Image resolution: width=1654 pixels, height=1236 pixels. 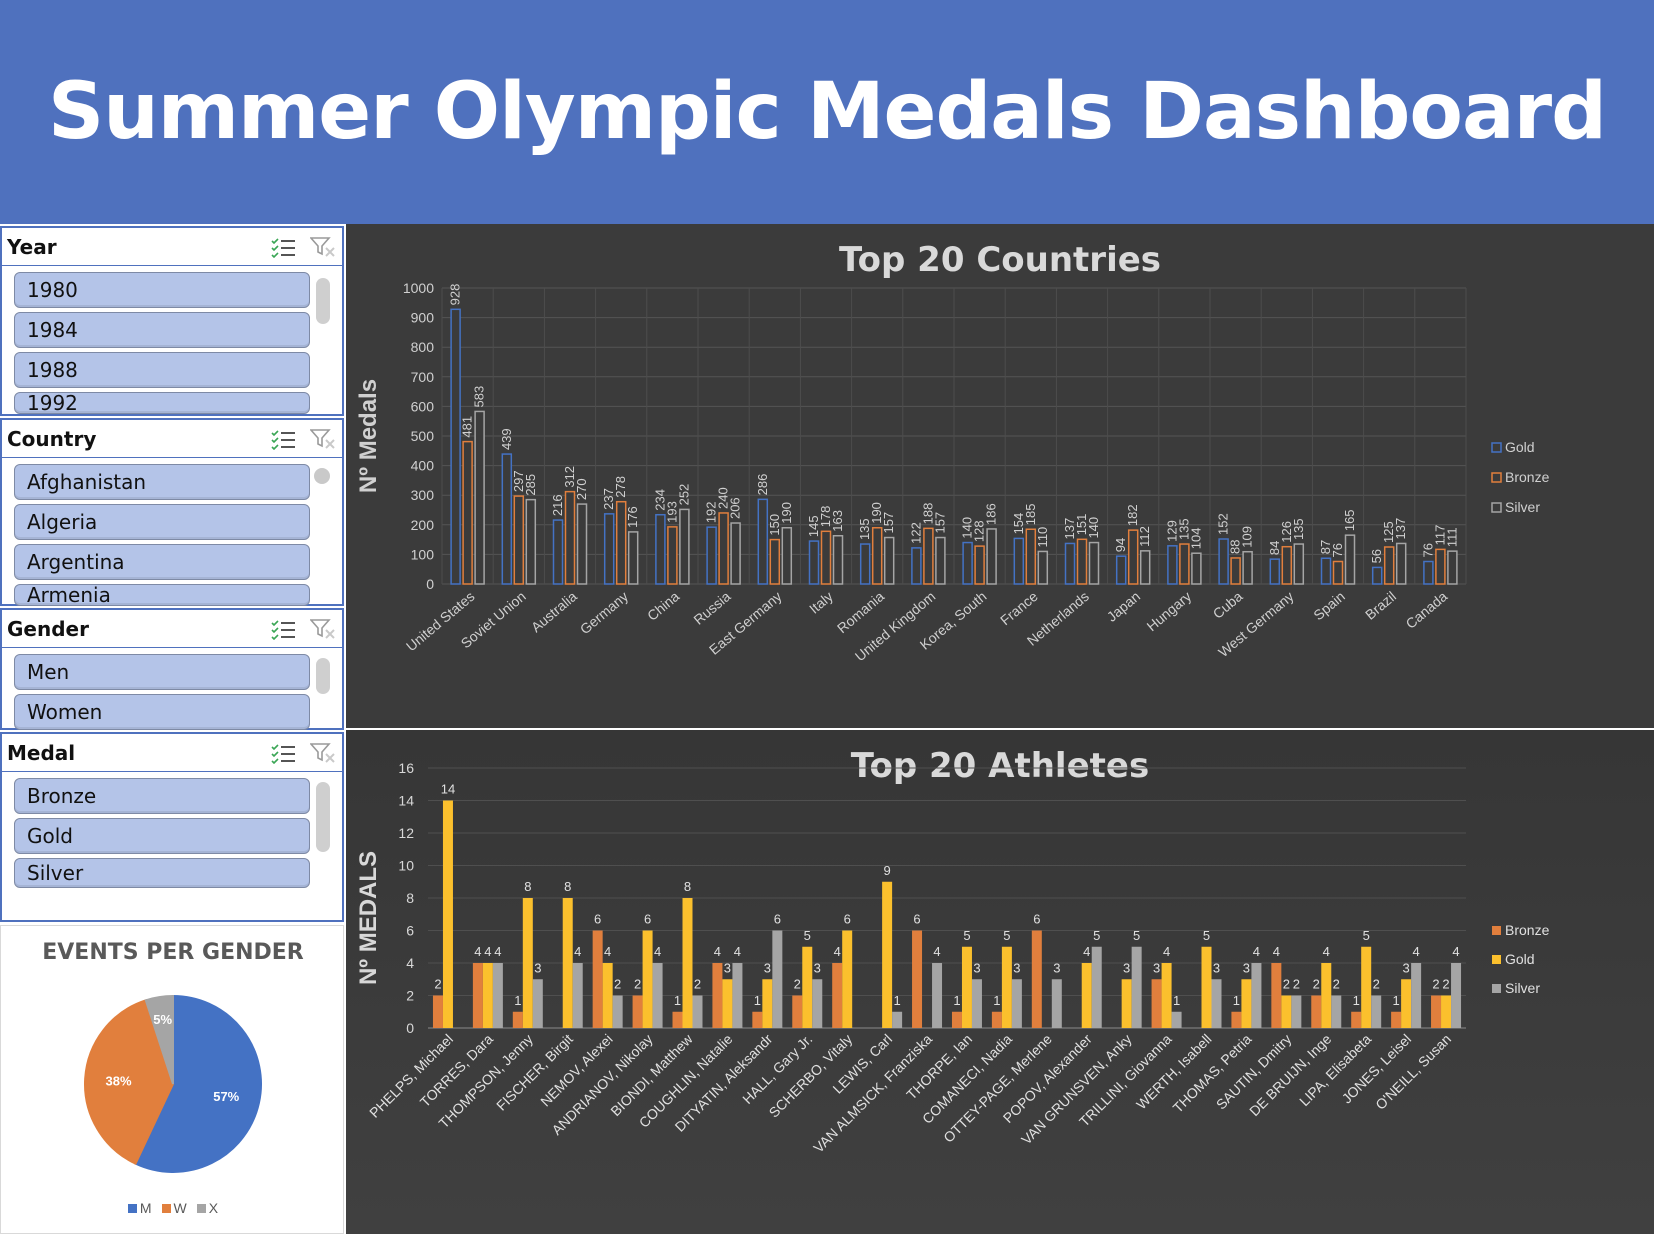 I want to click on slicer-header: Gender, so click(x=172, y=629).